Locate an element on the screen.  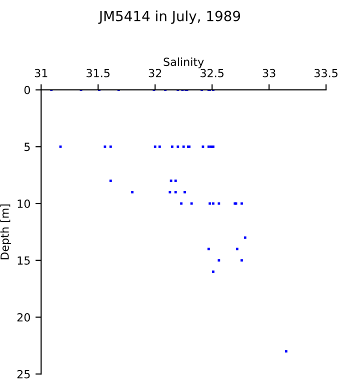
y-tick-label: 10 is located at coordinates (24, 203).